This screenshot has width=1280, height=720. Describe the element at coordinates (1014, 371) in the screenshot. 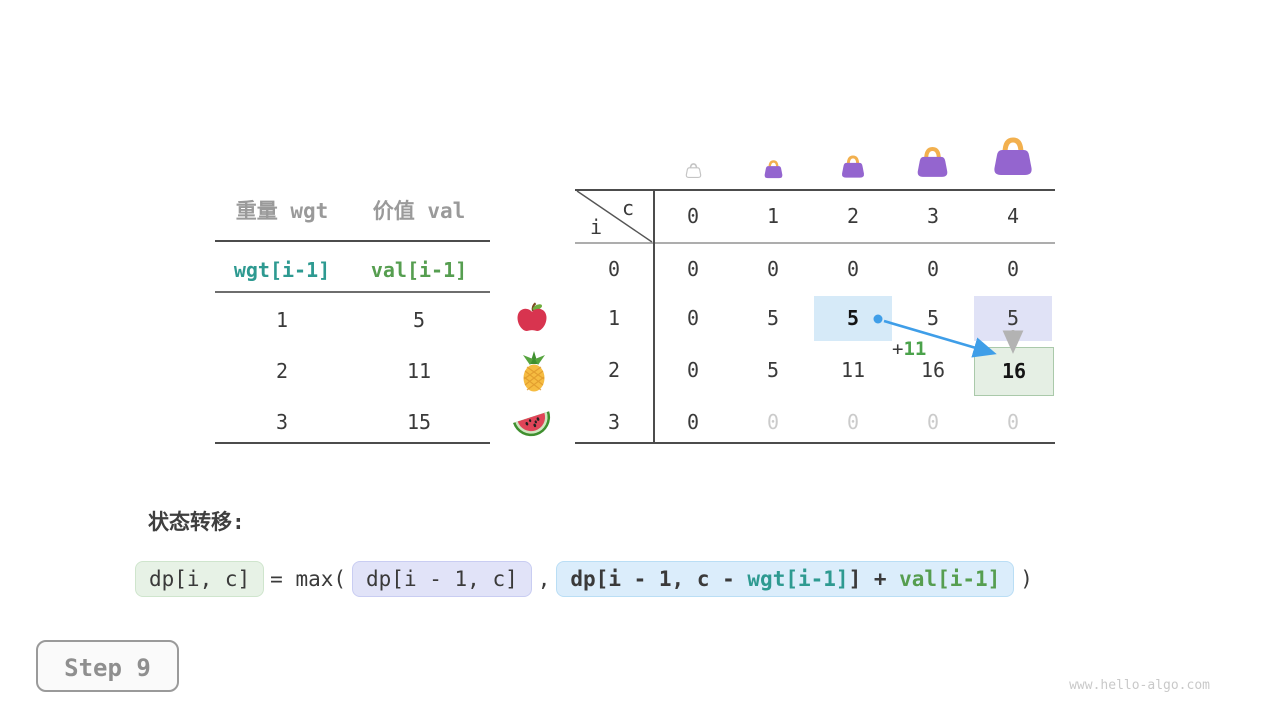

I see `dp-cell-2-4-target-highlight: 16` at that location.